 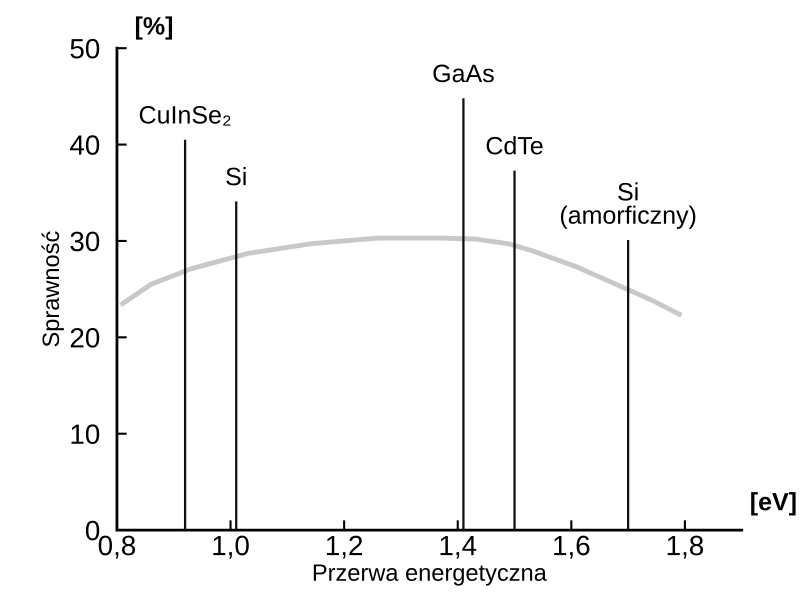 I want to click on x-tick-label: 1,6, so click(x=572, y=547).